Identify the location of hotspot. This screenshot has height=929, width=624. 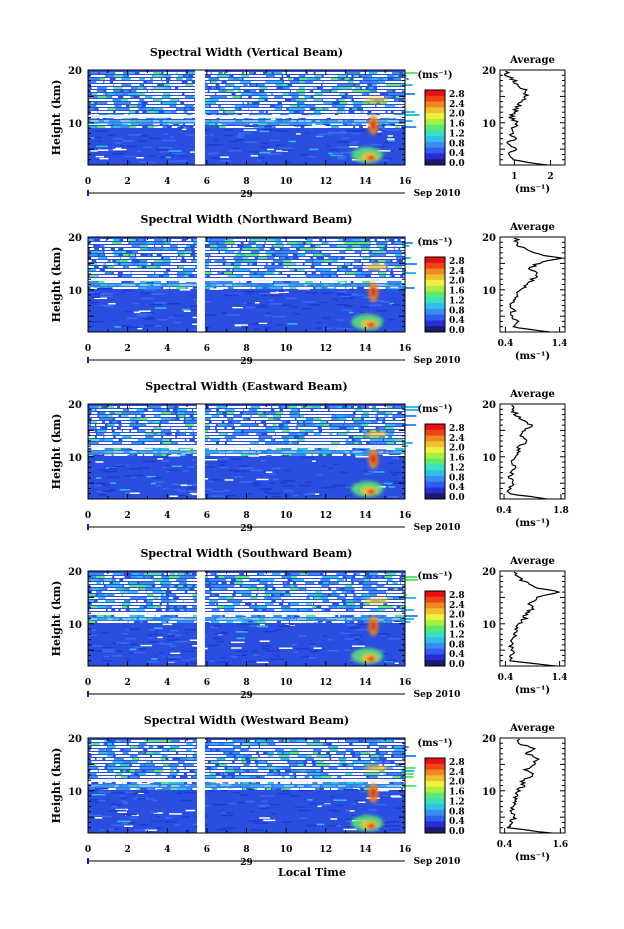
(376, 601).